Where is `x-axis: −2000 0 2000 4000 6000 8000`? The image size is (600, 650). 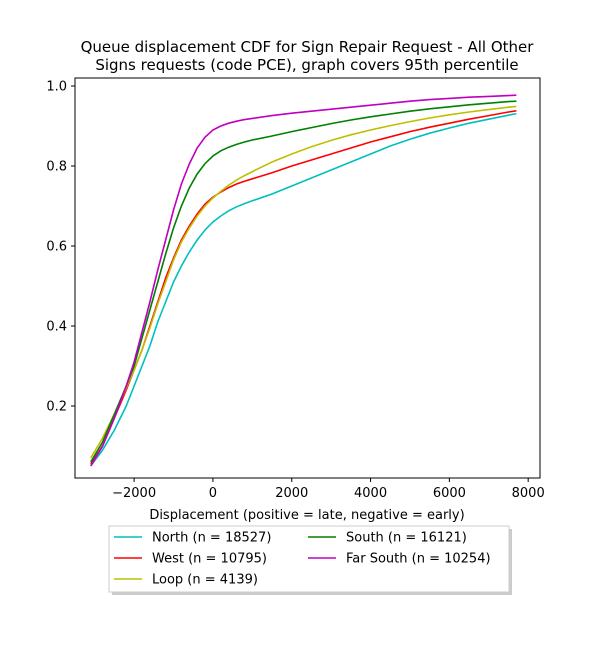
x-axis: −2000 0 2000 4000 6000 8000 is located at coordinates (328, 489).